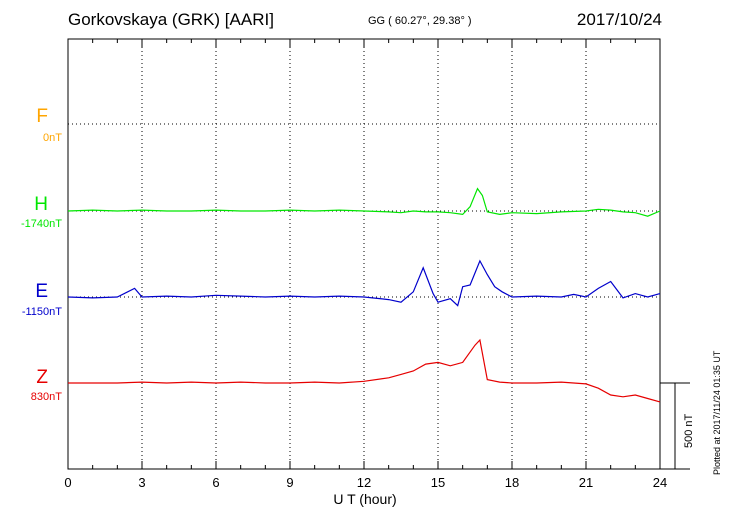 The height and width of the screenshot is (520, 730). I want to click on x-tick-label-12: 12, so click(364, 482).